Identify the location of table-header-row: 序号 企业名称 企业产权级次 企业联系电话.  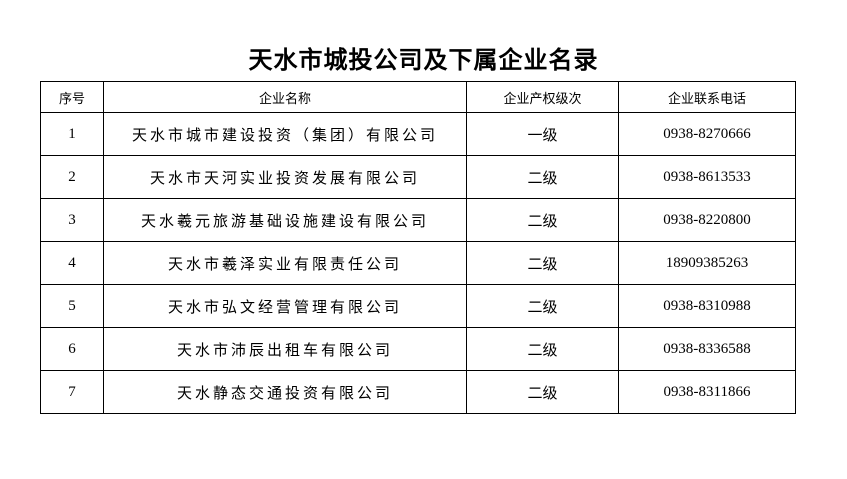
(418, 97).